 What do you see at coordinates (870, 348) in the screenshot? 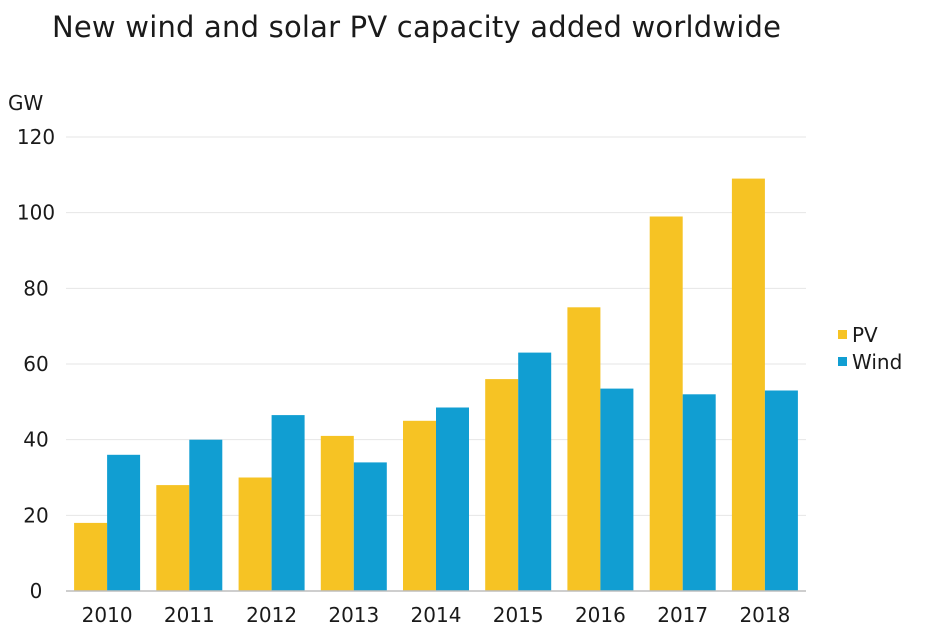
I see `legend: PV Wind` at bounding box center [870, 348].